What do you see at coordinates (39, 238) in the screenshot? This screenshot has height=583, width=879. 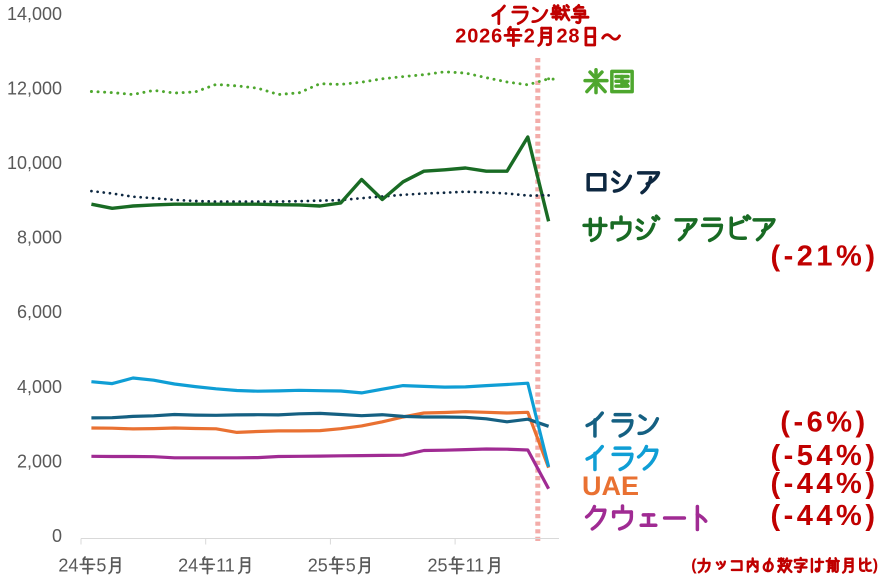 I see `svg-text: 8,000` at bounding box center [39, 238].